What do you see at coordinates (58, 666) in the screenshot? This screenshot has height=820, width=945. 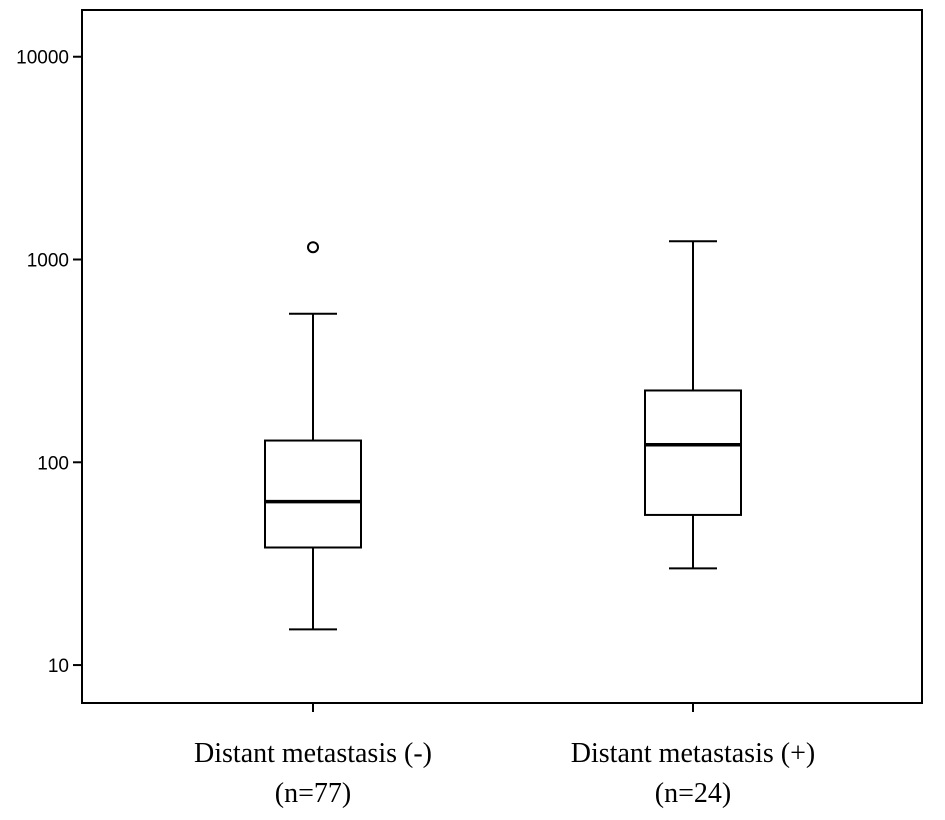 I see `y-tick-label: 10` at bounding box center [58, 666].